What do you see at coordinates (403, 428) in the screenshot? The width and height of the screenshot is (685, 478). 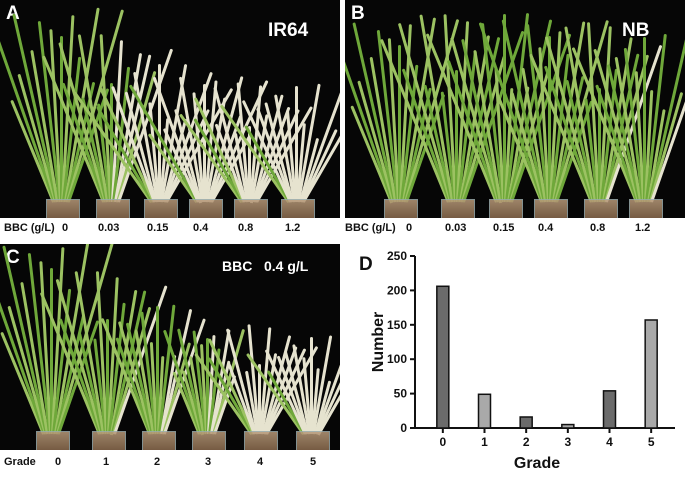 I see `y-tick-label: 0` at bounding box center [403, 428].